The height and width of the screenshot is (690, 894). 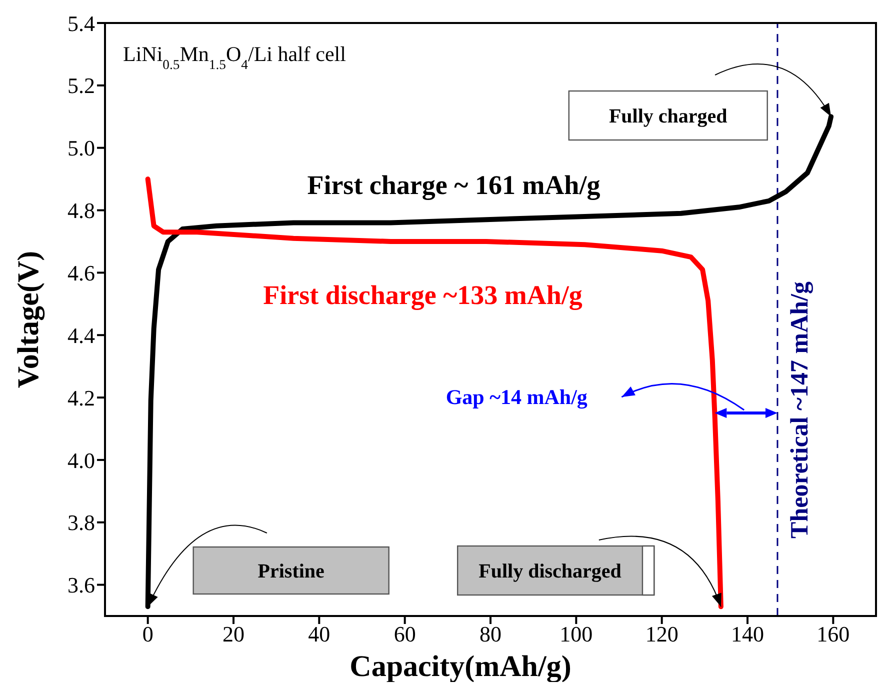 What do you see at coordinates (81, 85) in the screenshot?
I see `y-tick-label: 5.2` at bounding box center [81, 85].